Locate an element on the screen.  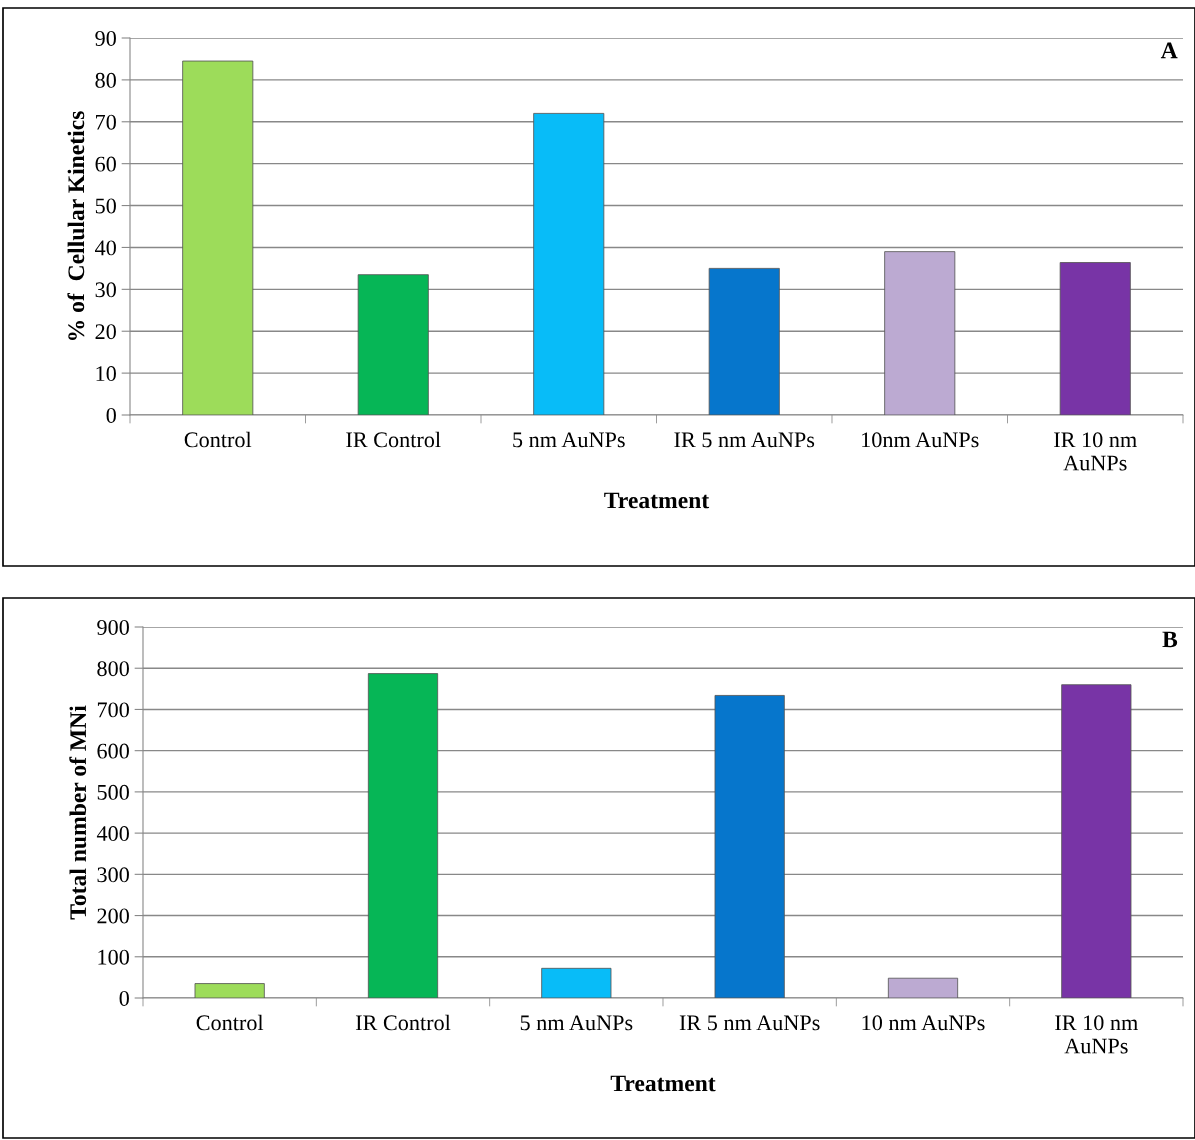
y-tick-label: 900 is located at coordinates (113, 627).